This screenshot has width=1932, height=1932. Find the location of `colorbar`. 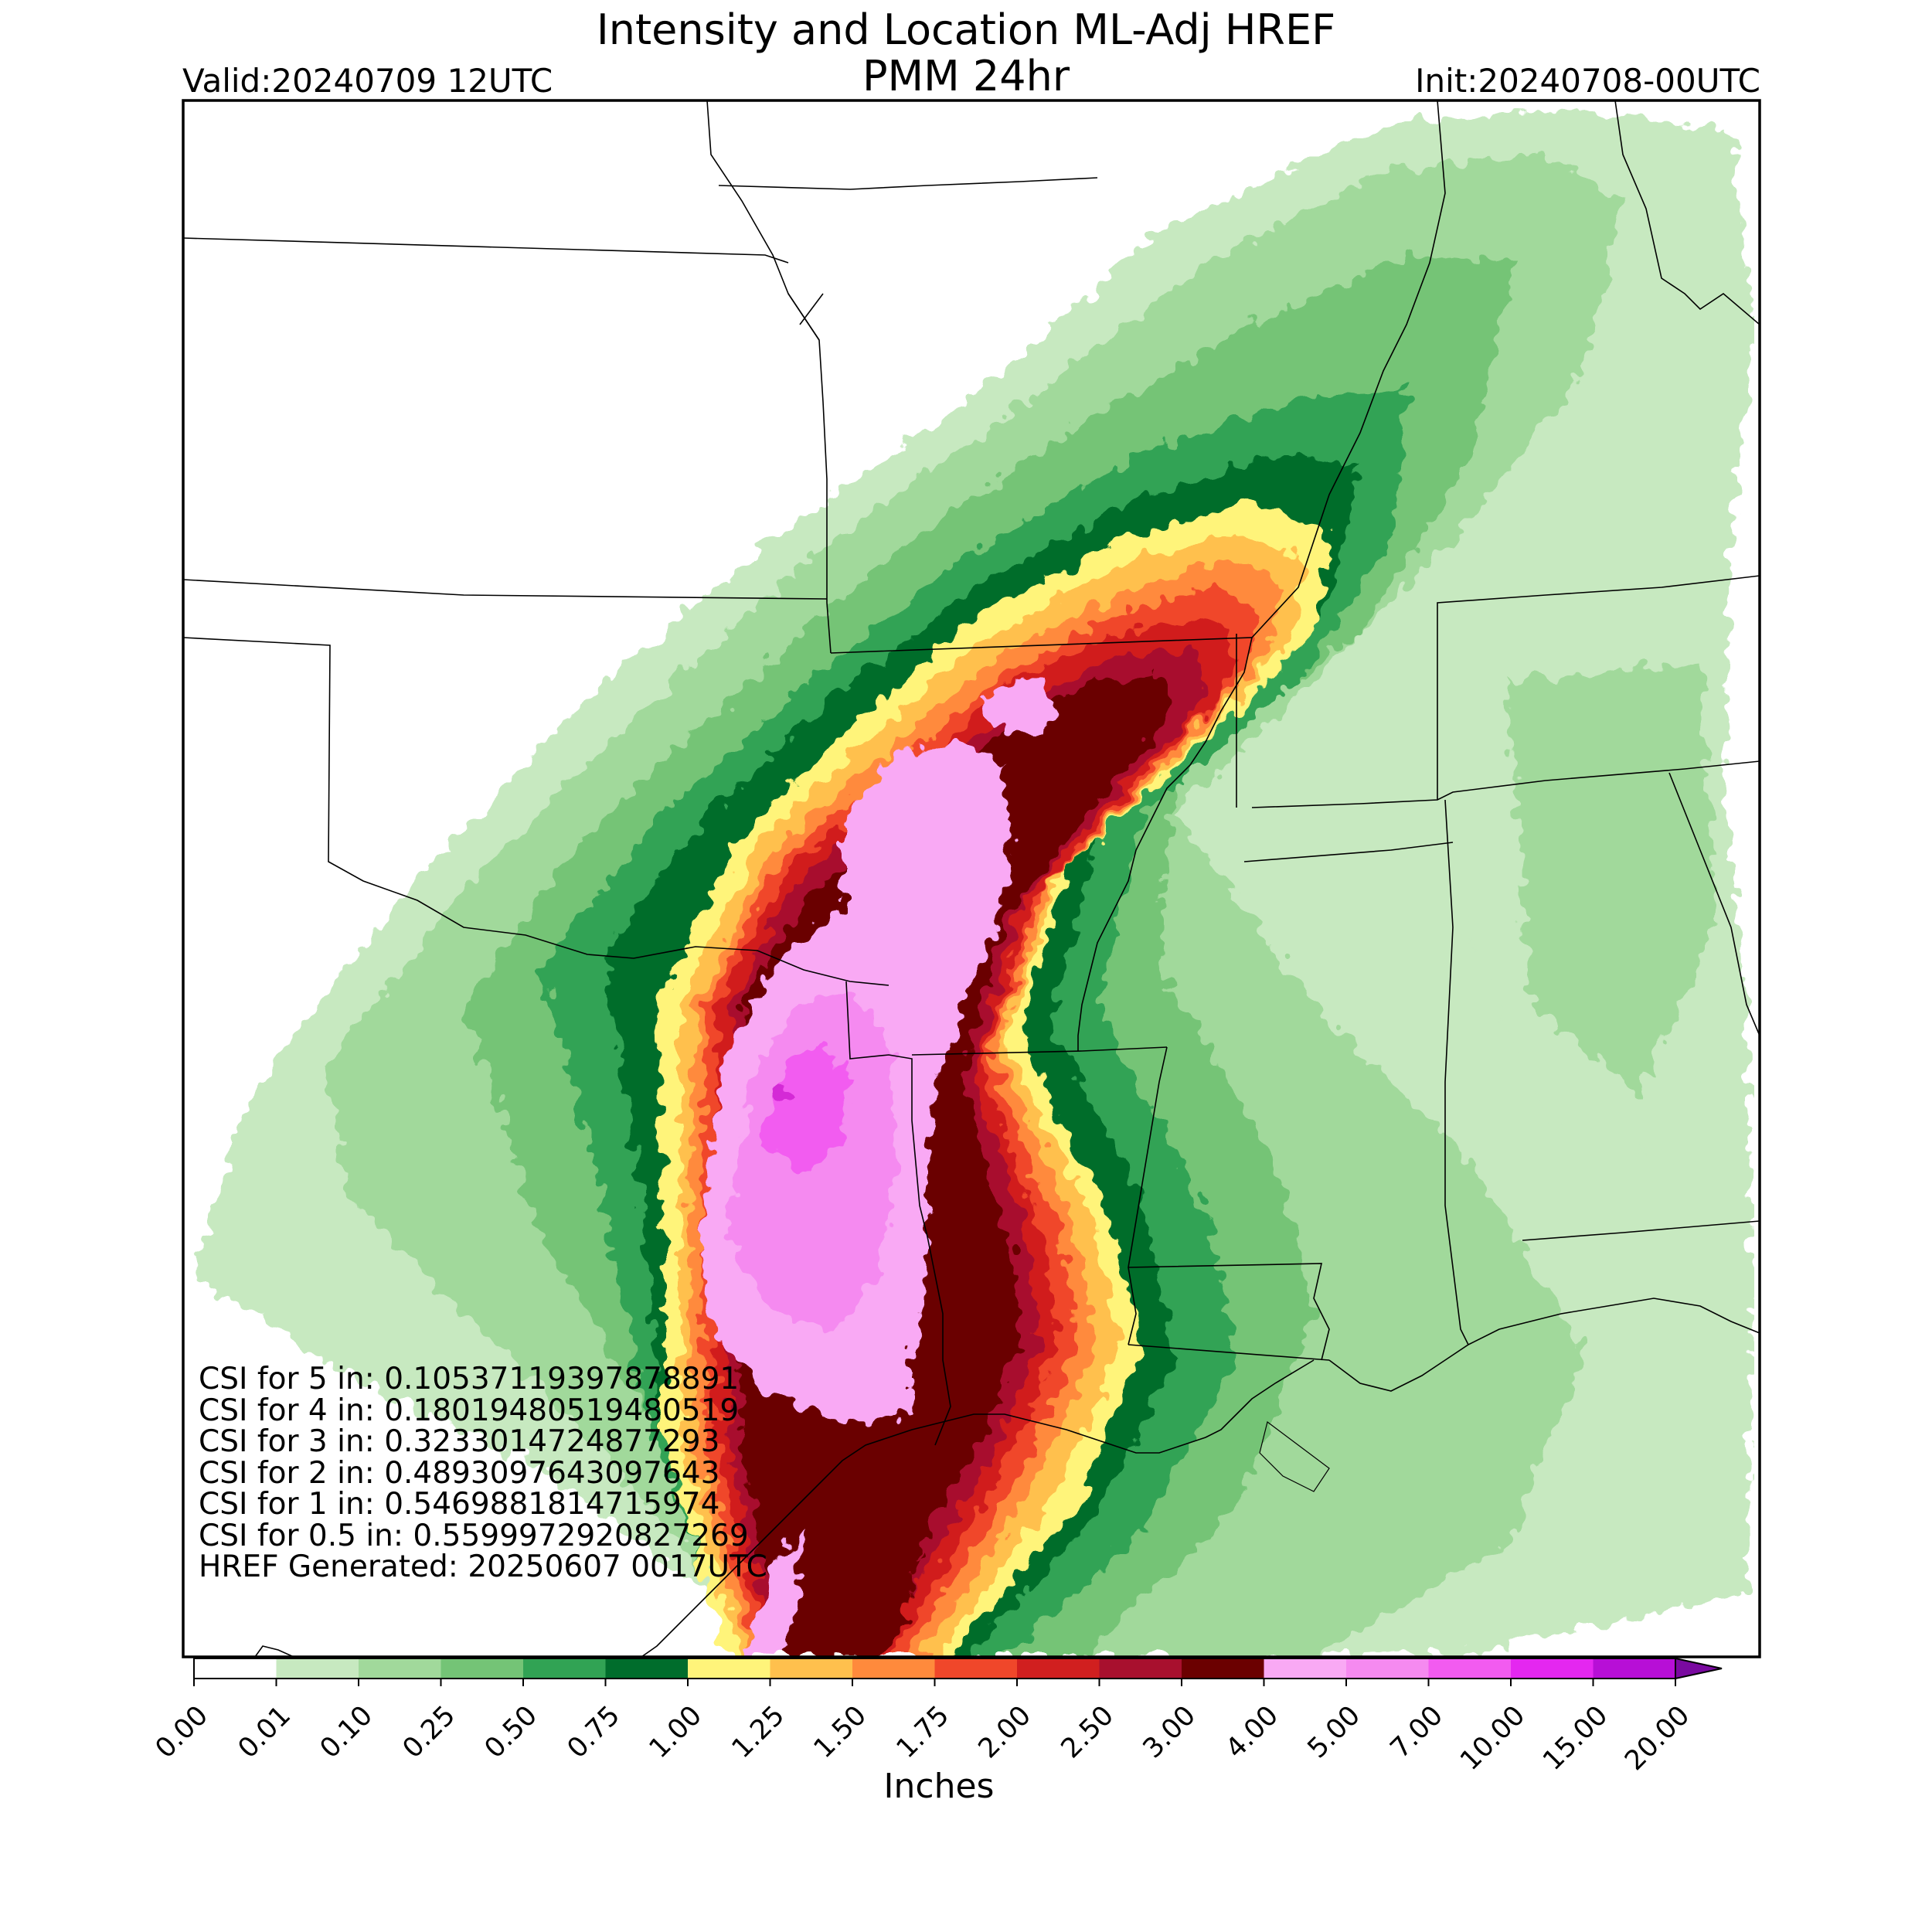

colorbar is located at coordinates (958, 1671).